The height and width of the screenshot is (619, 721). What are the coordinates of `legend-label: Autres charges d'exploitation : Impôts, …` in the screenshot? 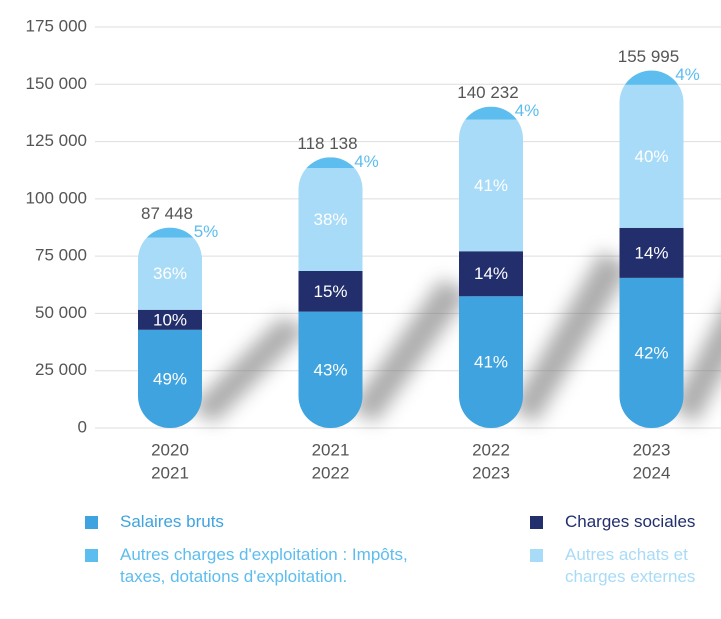 It's located at (264, 565).